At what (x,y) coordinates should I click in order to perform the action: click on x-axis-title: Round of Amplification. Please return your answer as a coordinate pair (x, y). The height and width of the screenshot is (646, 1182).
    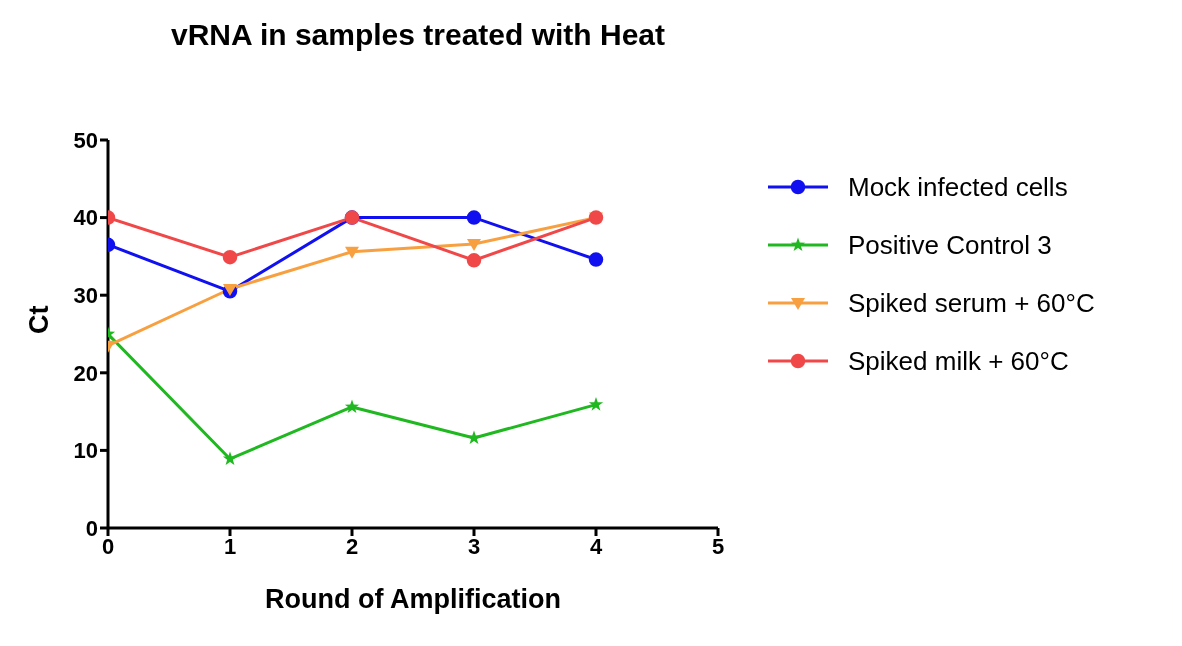
    Looking at the image, I should click on (413, 599).